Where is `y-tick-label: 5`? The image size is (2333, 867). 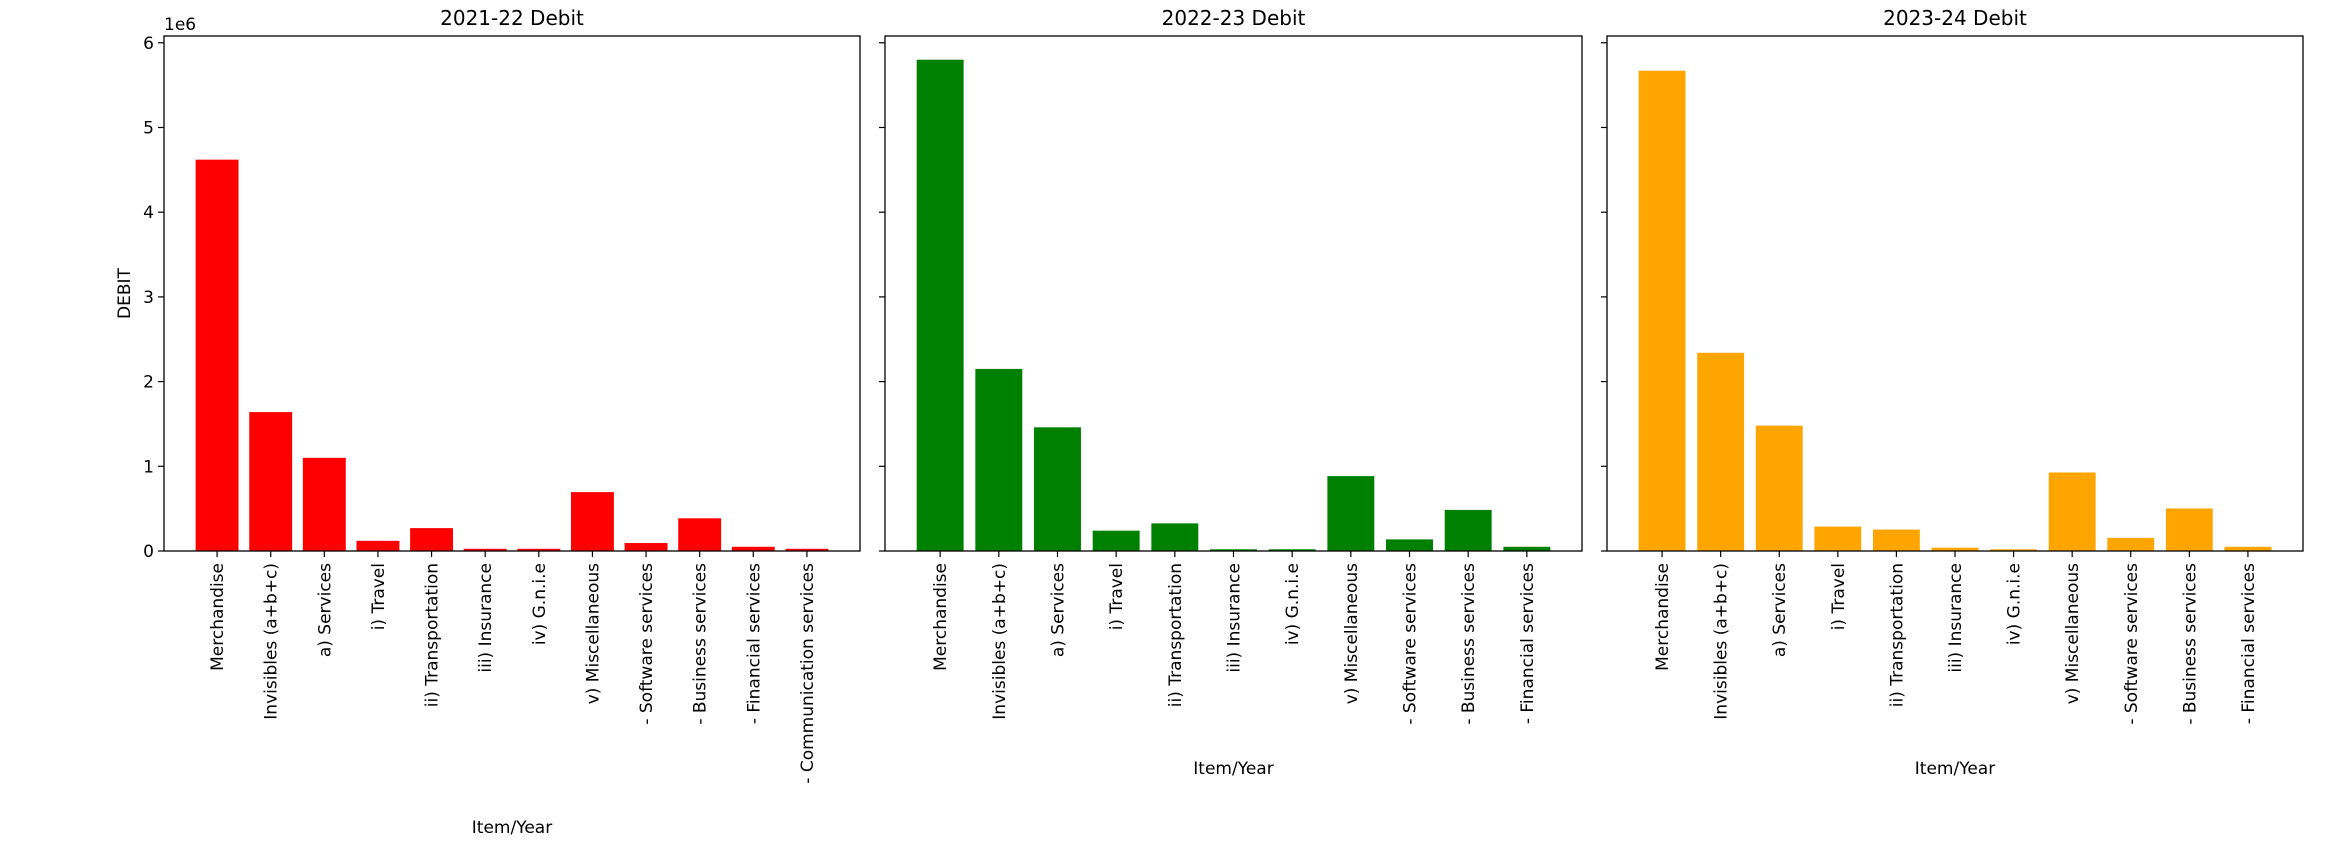
y-tick-label: 5 is located at coordinates (148, 128).